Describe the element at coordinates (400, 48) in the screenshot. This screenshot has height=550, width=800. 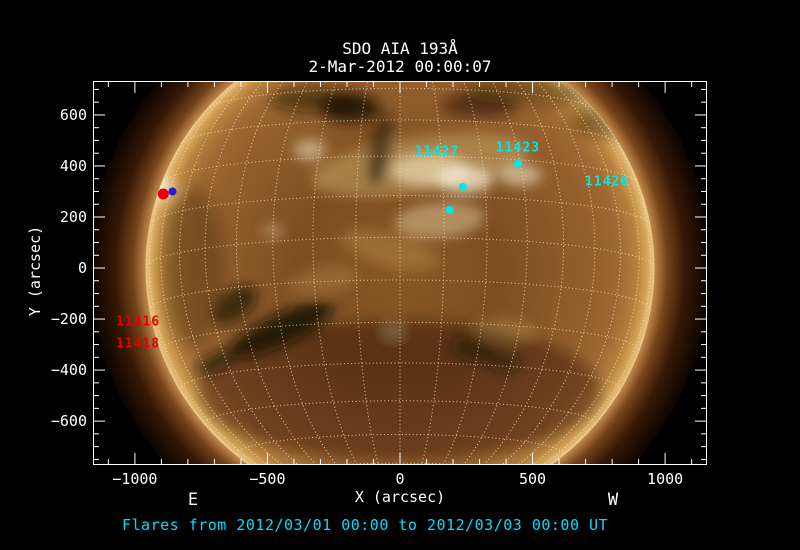
I see `image-title: SDO AIA 193Å` at that location.